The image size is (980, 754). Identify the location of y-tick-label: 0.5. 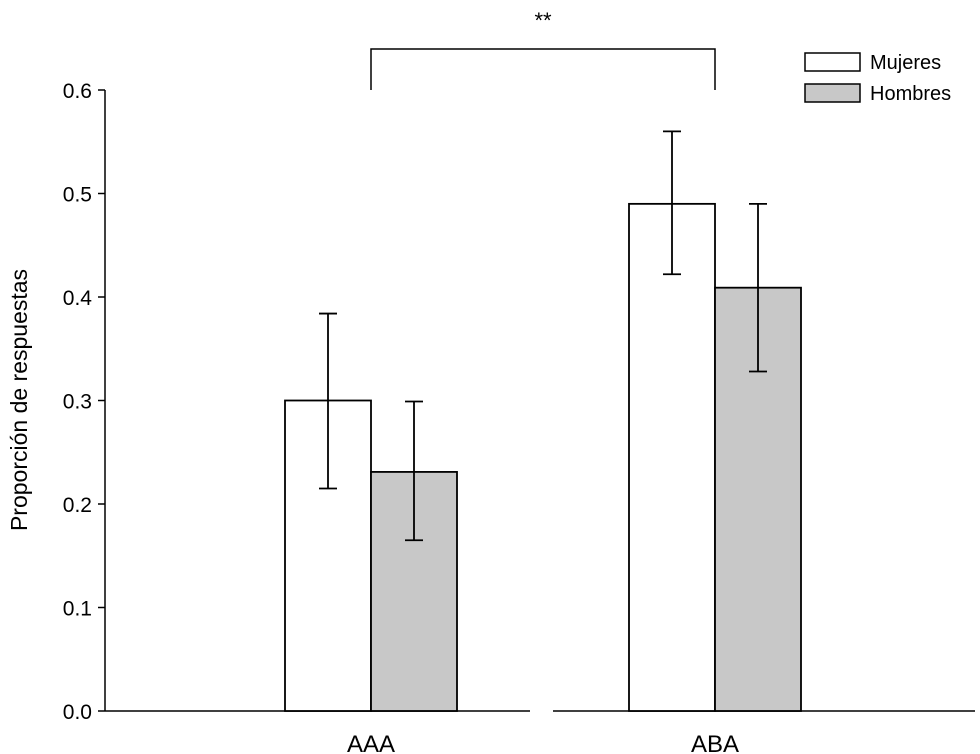
(77, 195).